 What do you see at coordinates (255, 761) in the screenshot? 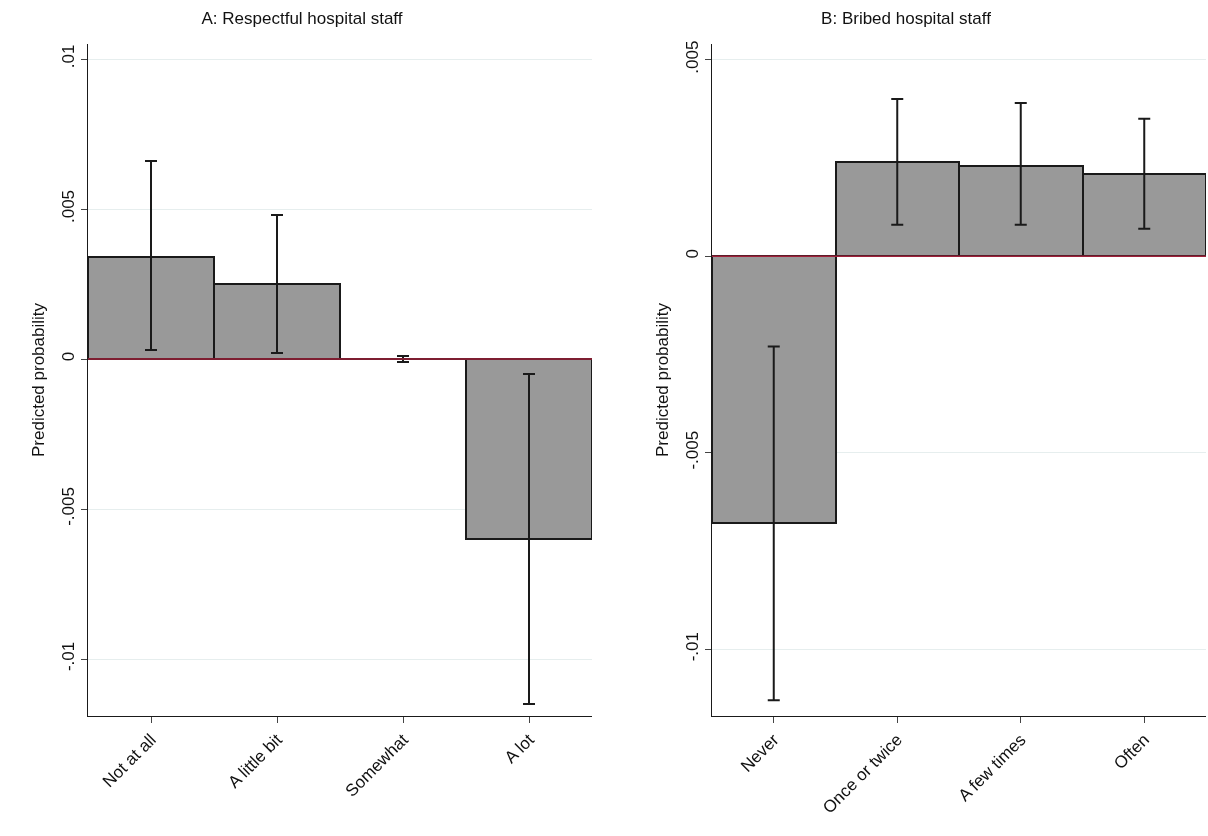
I see `x-tick-label: A little bit` at bounding box center [255, 761].